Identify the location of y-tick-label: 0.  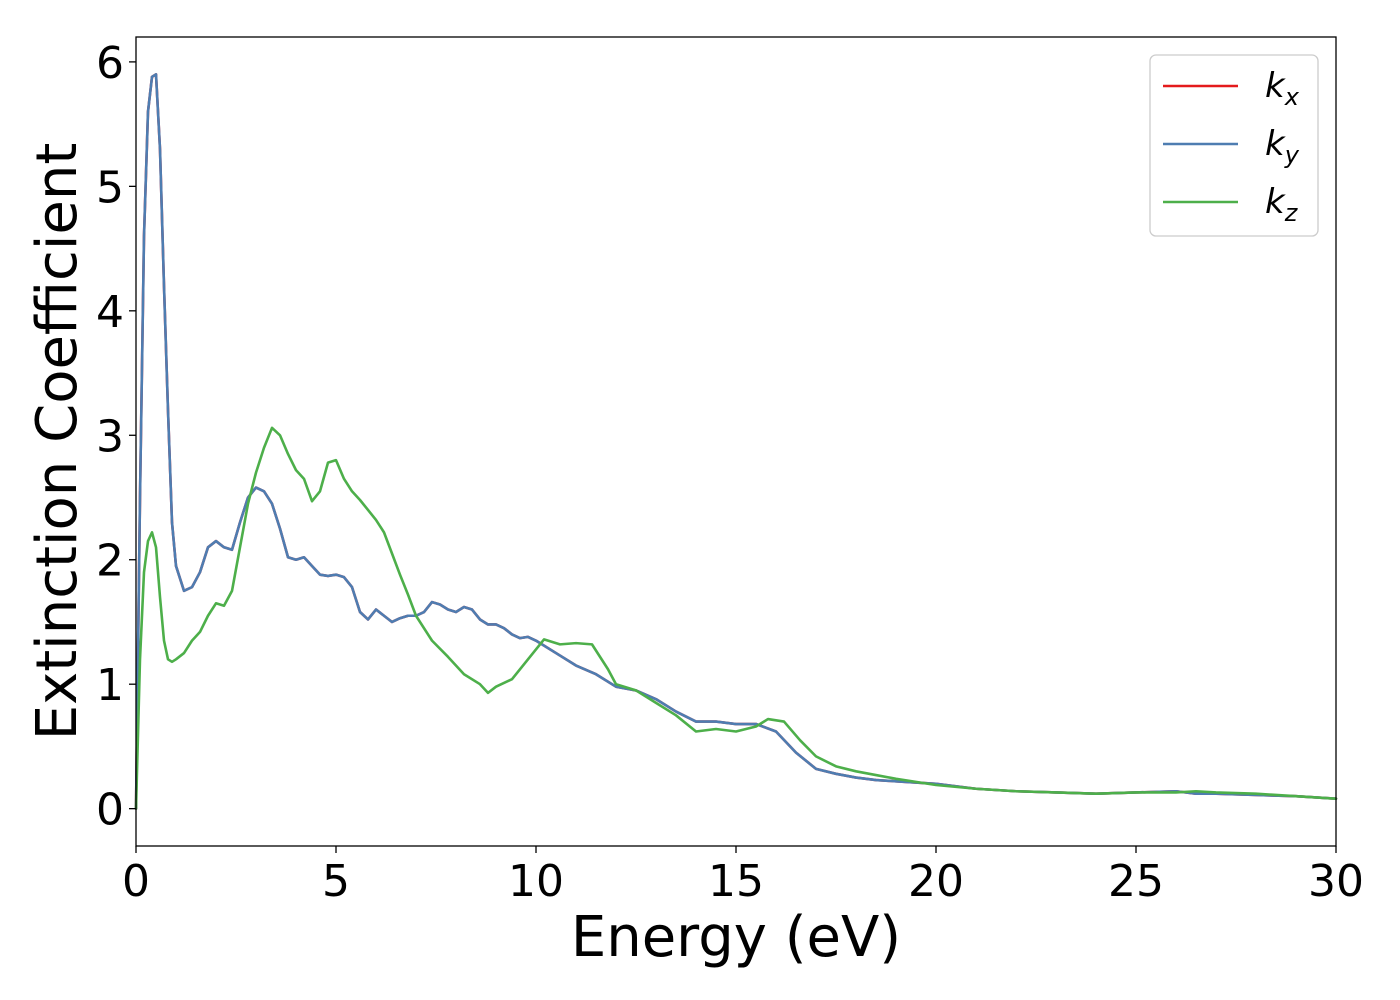
(110, 810).